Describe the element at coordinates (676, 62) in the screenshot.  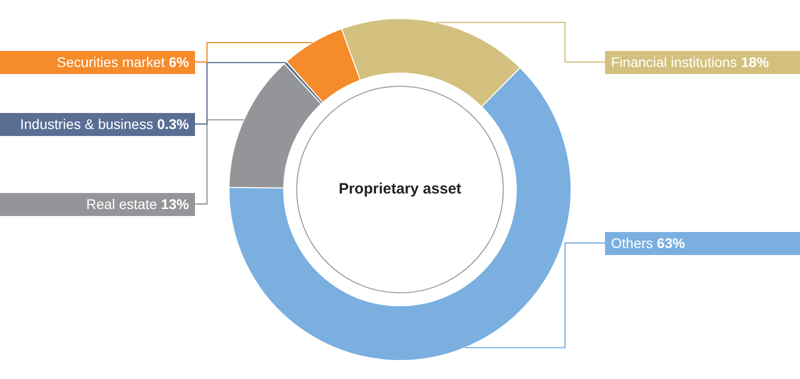
I see `slice-label: Financial institutions` at that location.